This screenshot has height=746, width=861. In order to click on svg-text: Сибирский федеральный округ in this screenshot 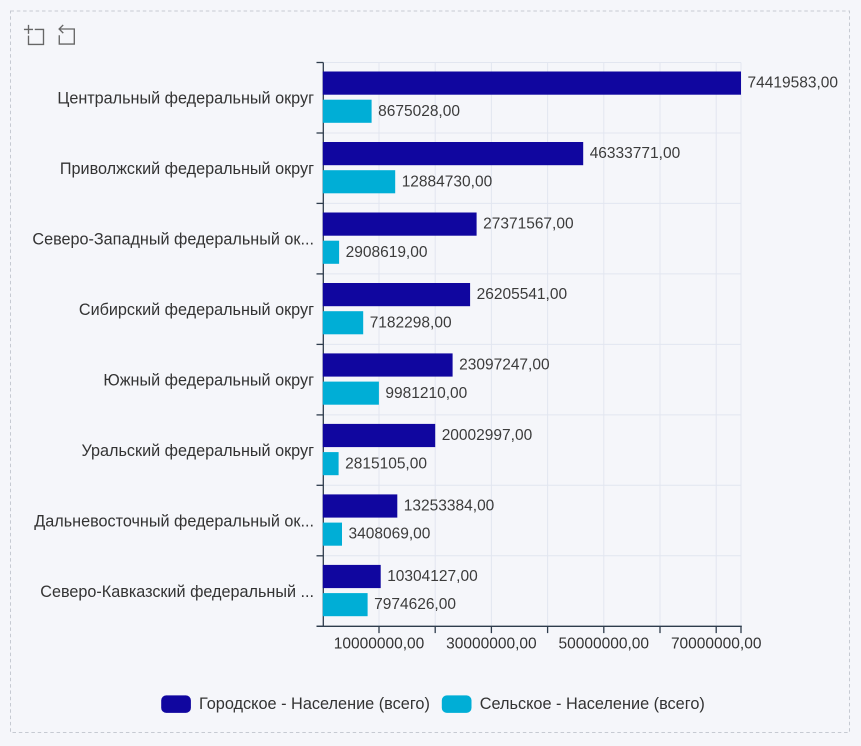, I will do `click(196, 310)`.